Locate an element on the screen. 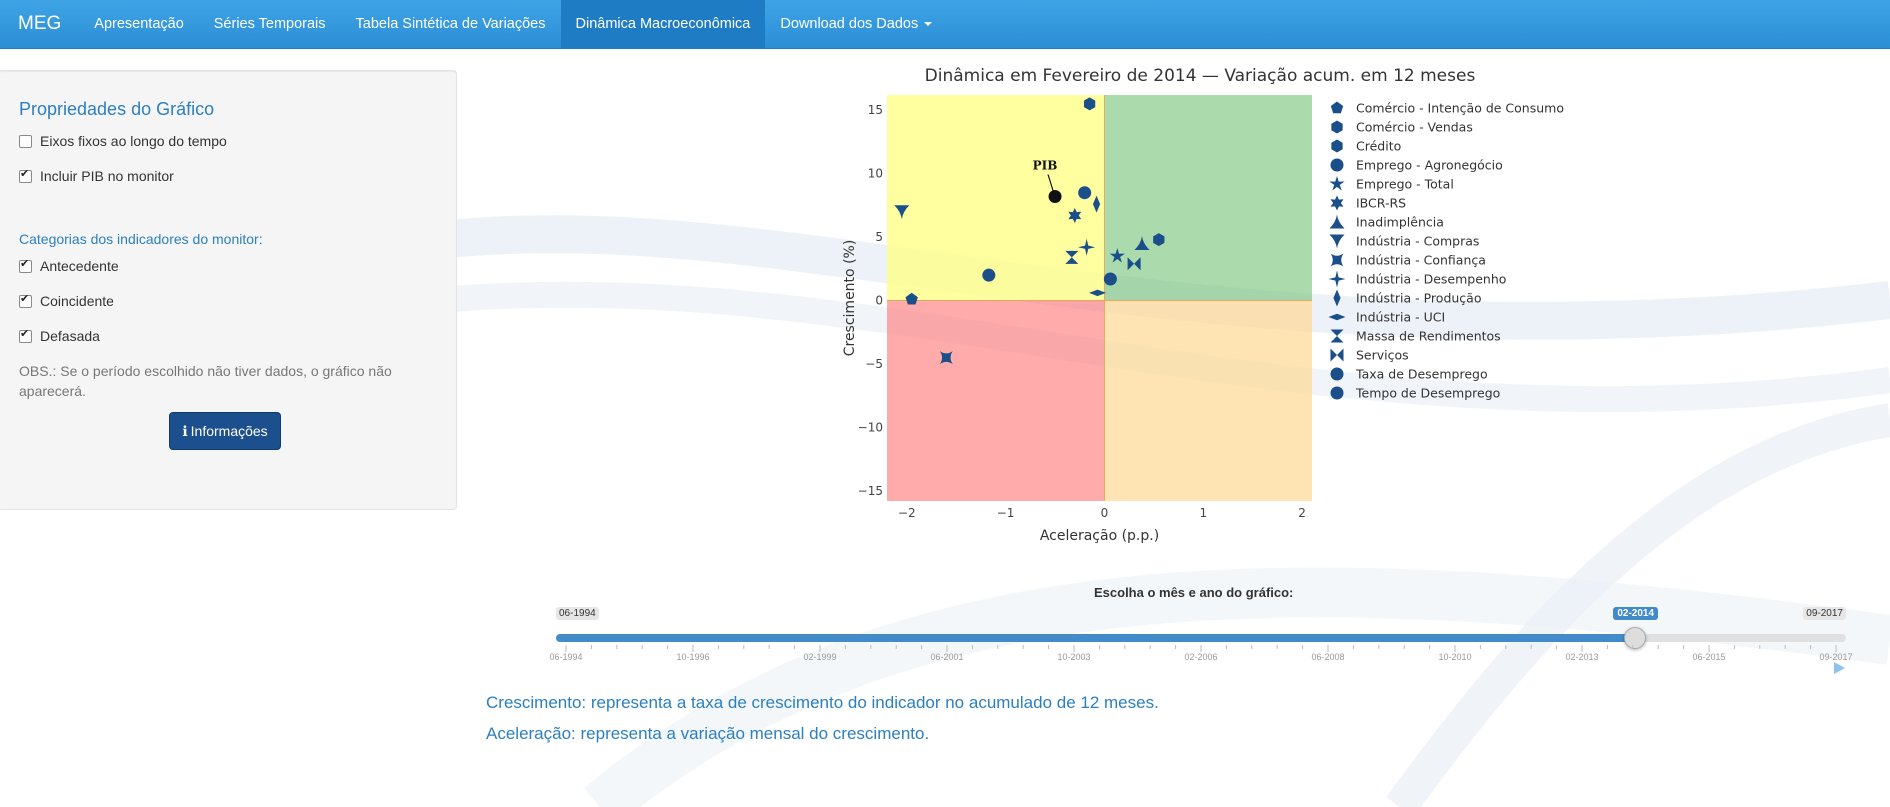  legend-label: Indústria - Compras is located at coordinates (1417, 241).